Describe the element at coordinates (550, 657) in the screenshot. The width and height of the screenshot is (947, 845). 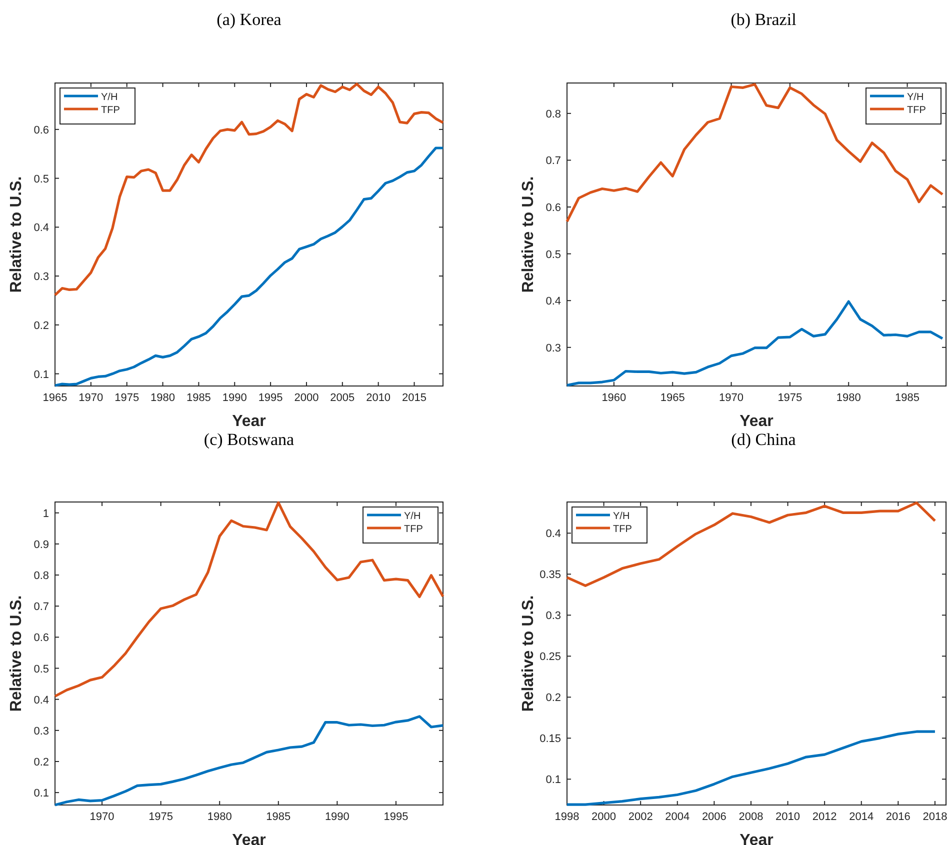
I see `y-tick-label: 0.25` at that location.